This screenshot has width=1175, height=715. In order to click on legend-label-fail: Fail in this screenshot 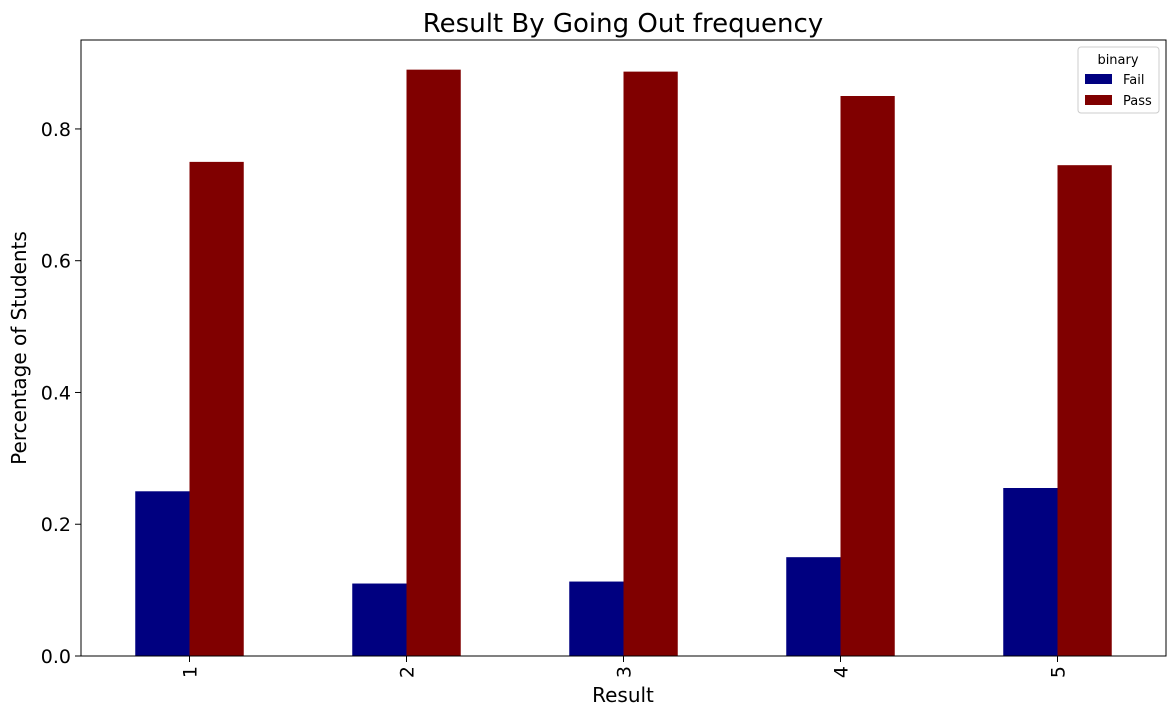, I will do `click(1133, 80)`.